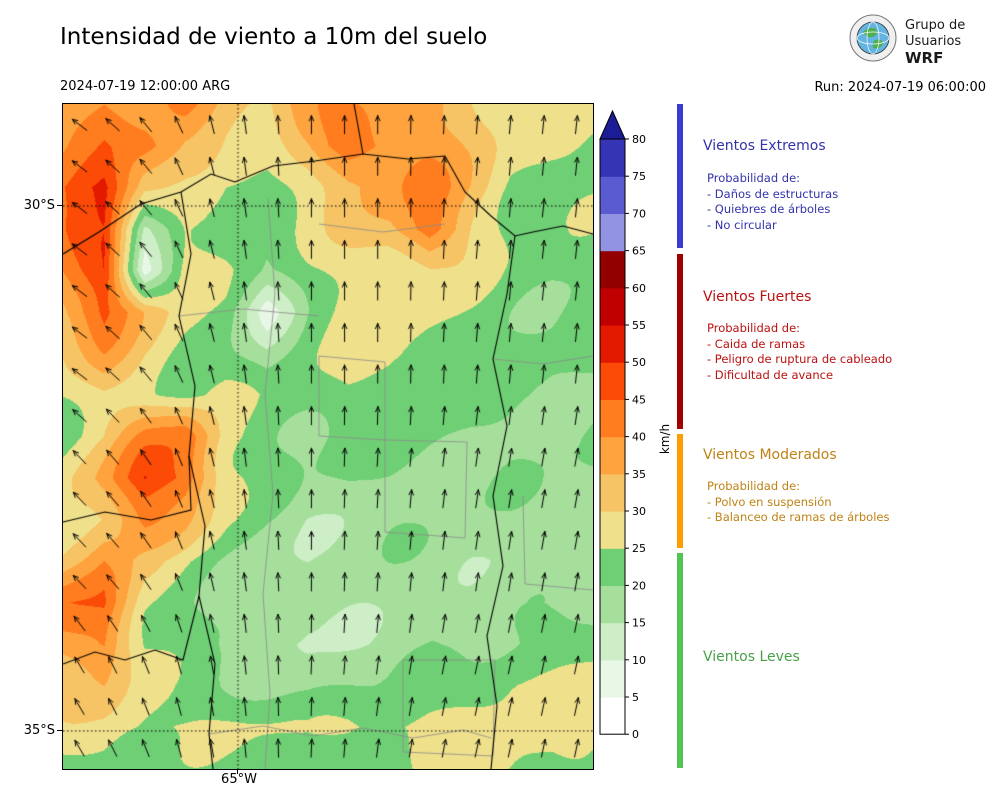 The image size is (1000, 800). What do you see at coordinates (770, 455) in the screenshot?
I see `legend-title-moderados: Vientos Moderados` at bounding box center [770, 455].